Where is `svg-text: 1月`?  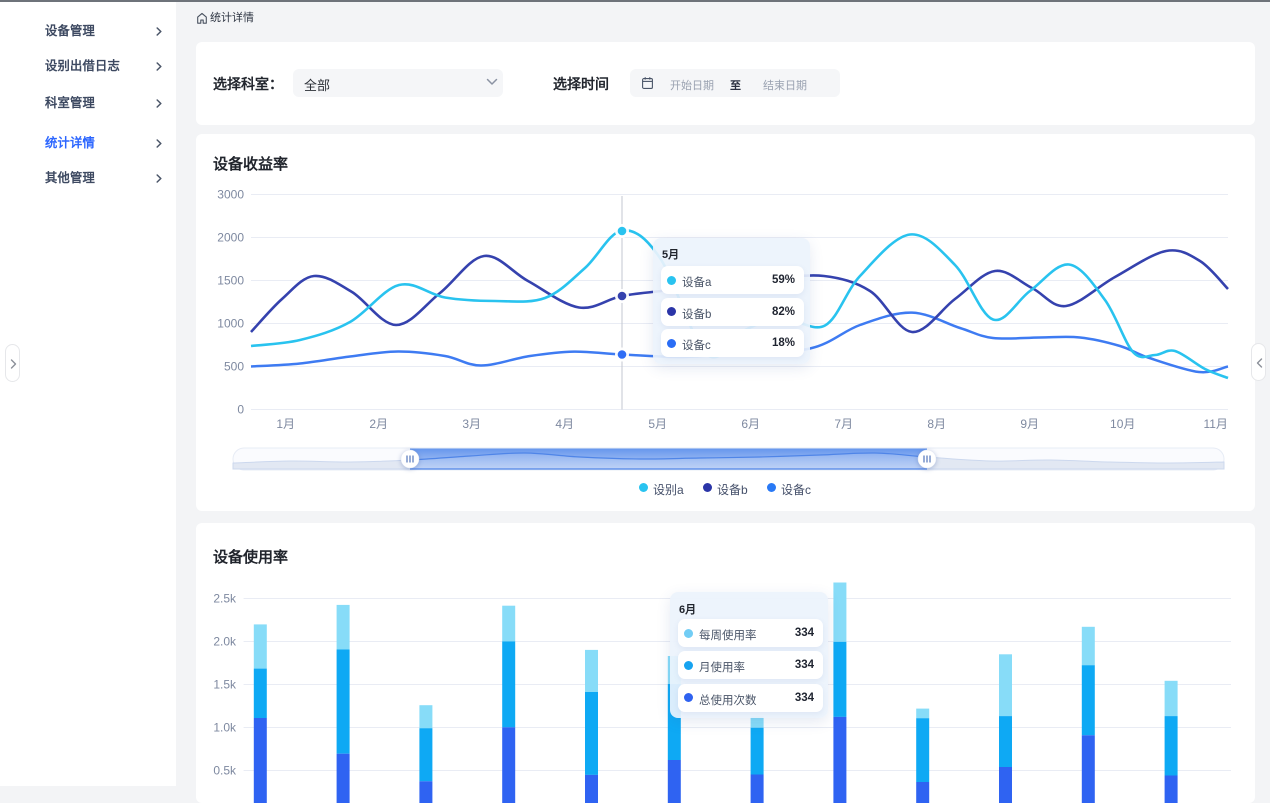 svg-text: 1月 is located at coordinates (285, 424).